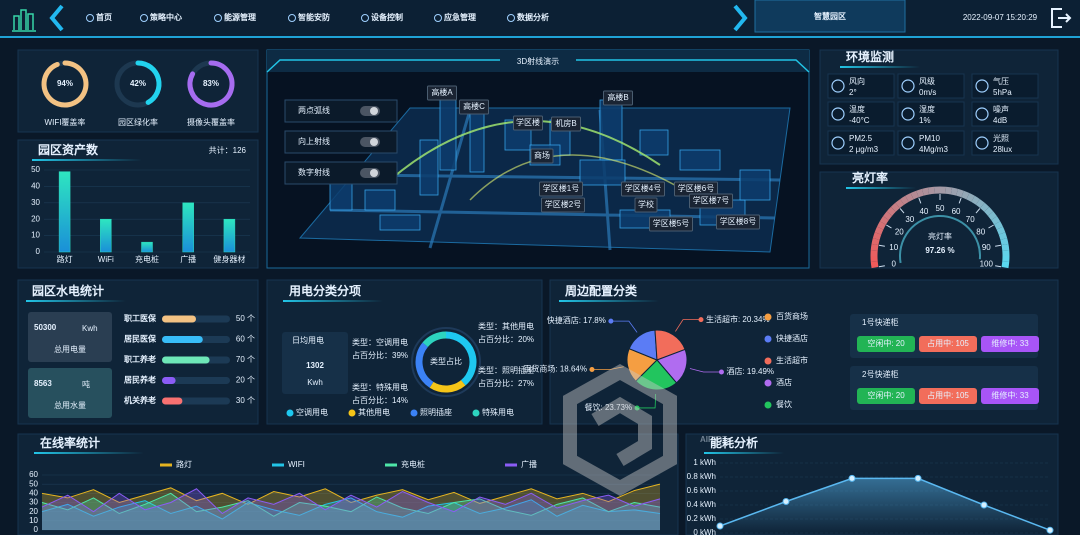 Image resolution: width=1080 pixels, height=535 pixels. I want to click on callout-type: 类型：其他用电, so click(506, 326).